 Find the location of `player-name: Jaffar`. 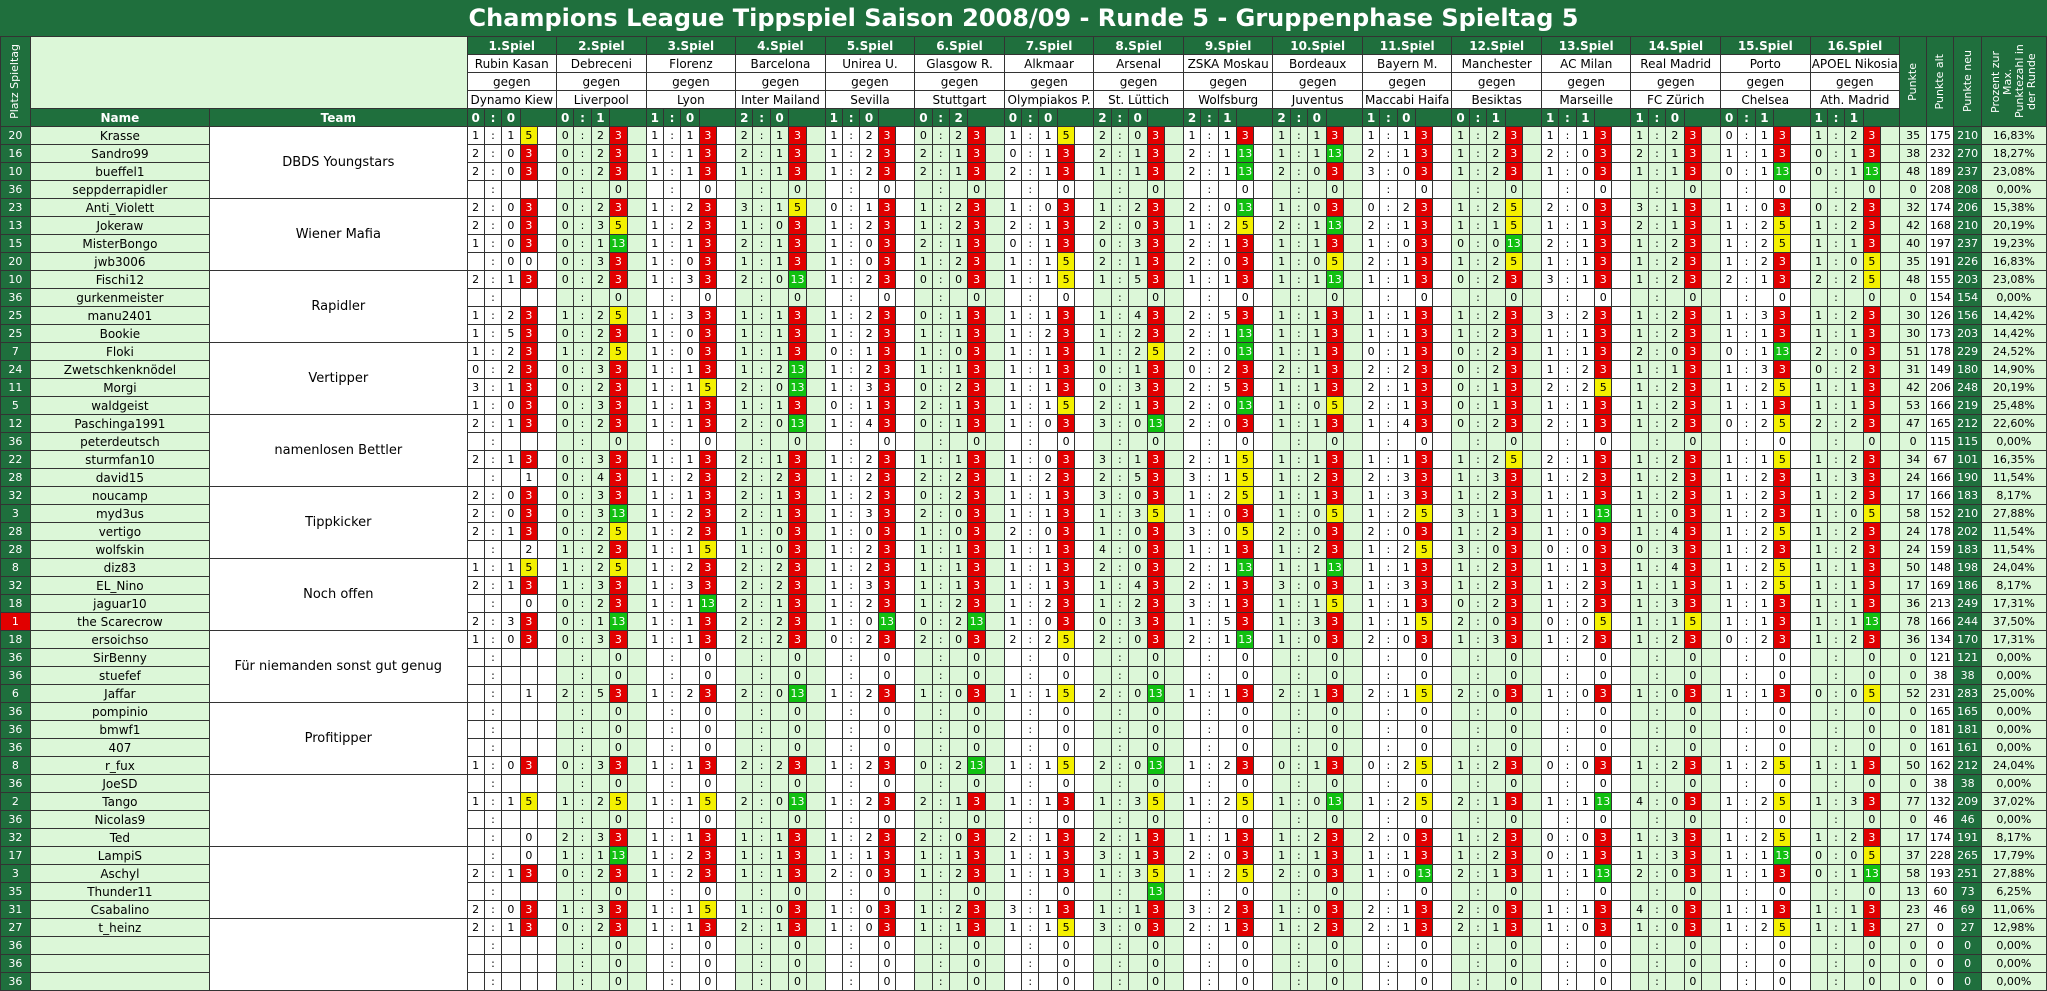

player-name: Jaffar is located at coordinates (120, 693).